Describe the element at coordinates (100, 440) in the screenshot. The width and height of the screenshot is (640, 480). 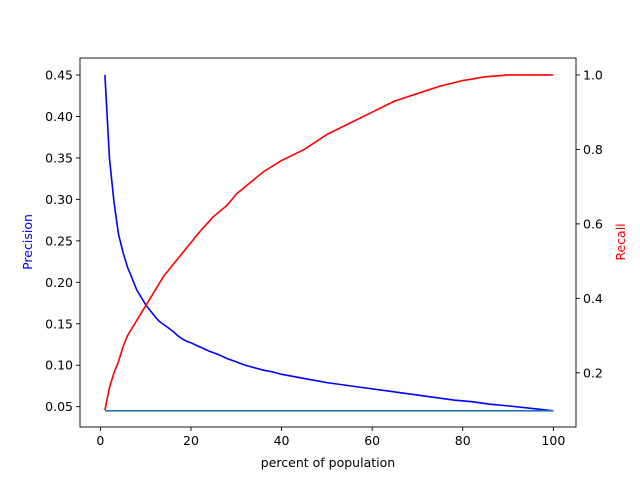
I see `x-tick-label: 0` at that location.